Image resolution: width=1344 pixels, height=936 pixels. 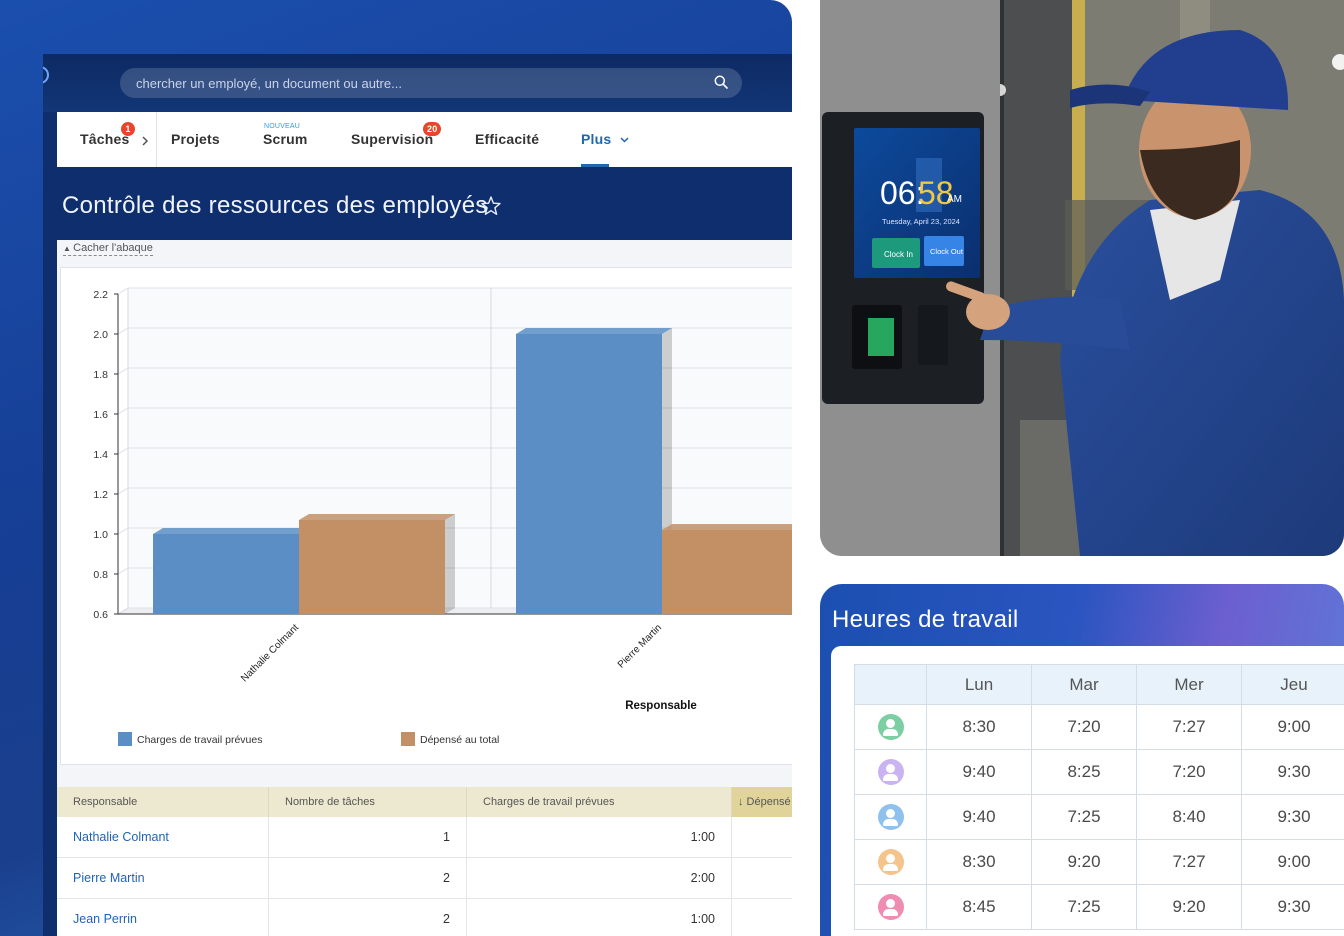 I want to click on day-header: Mer, so click(x=1189, y=684).